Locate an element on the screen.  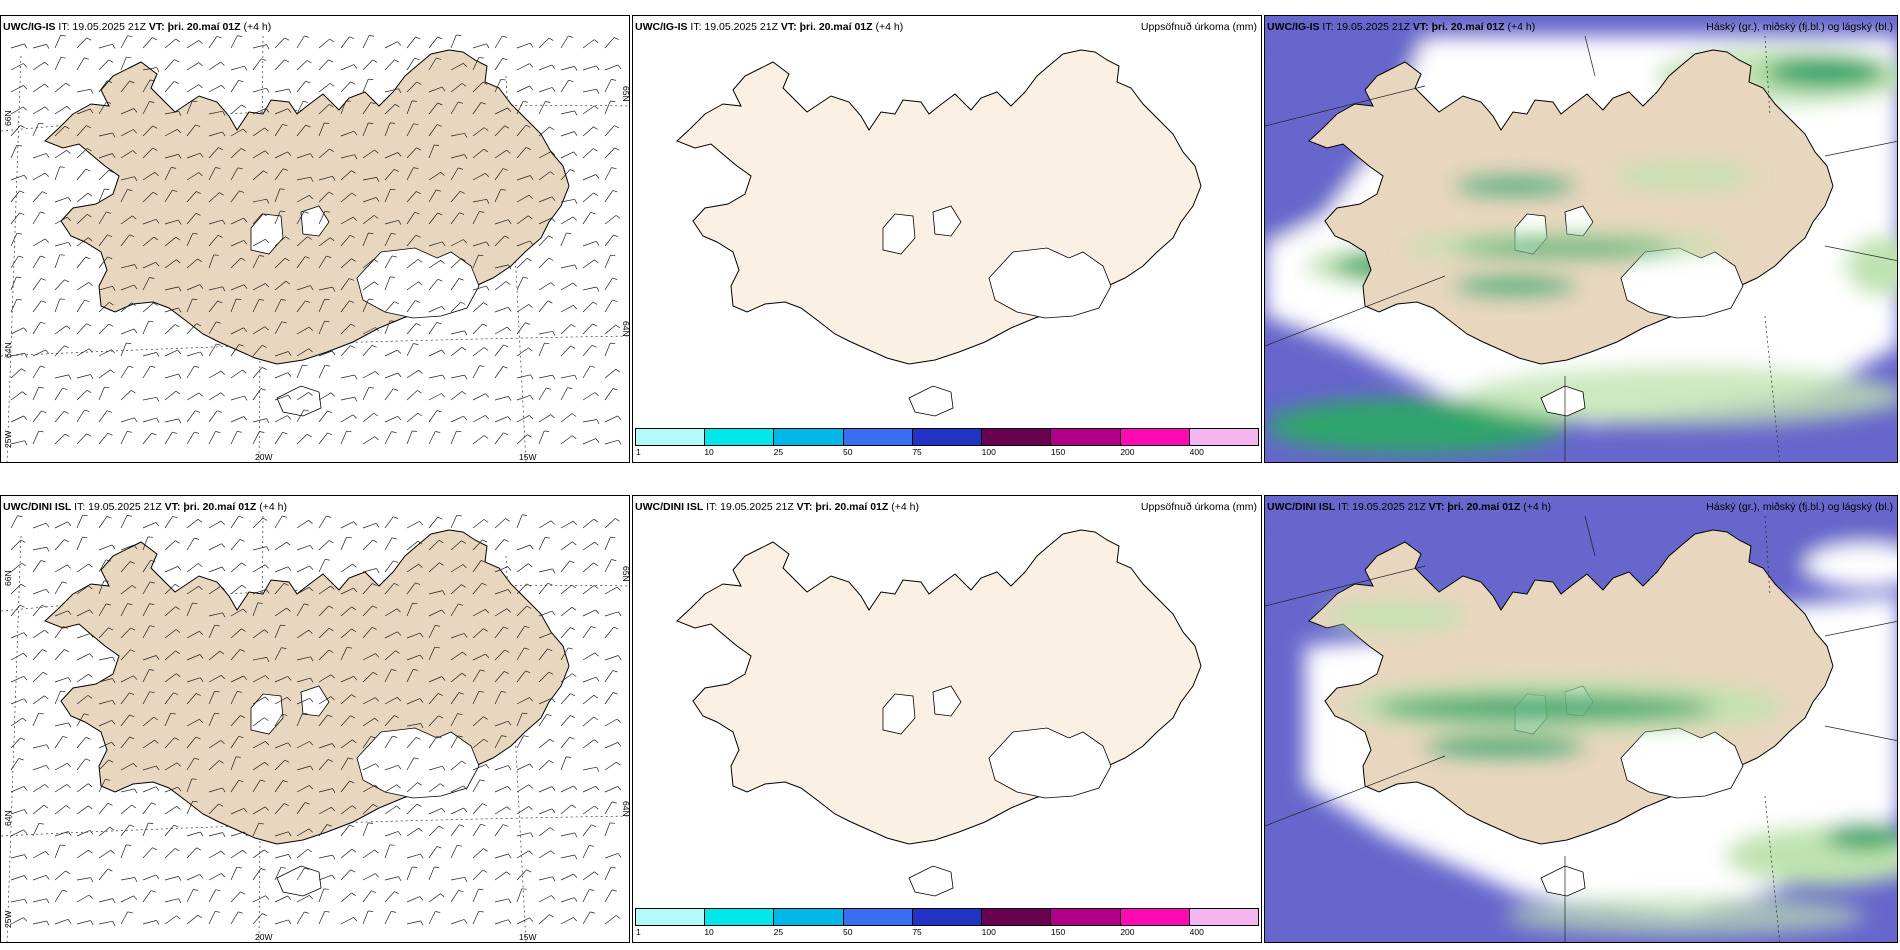
lon-label-20w: 20W is located at coordinates (264, 457).